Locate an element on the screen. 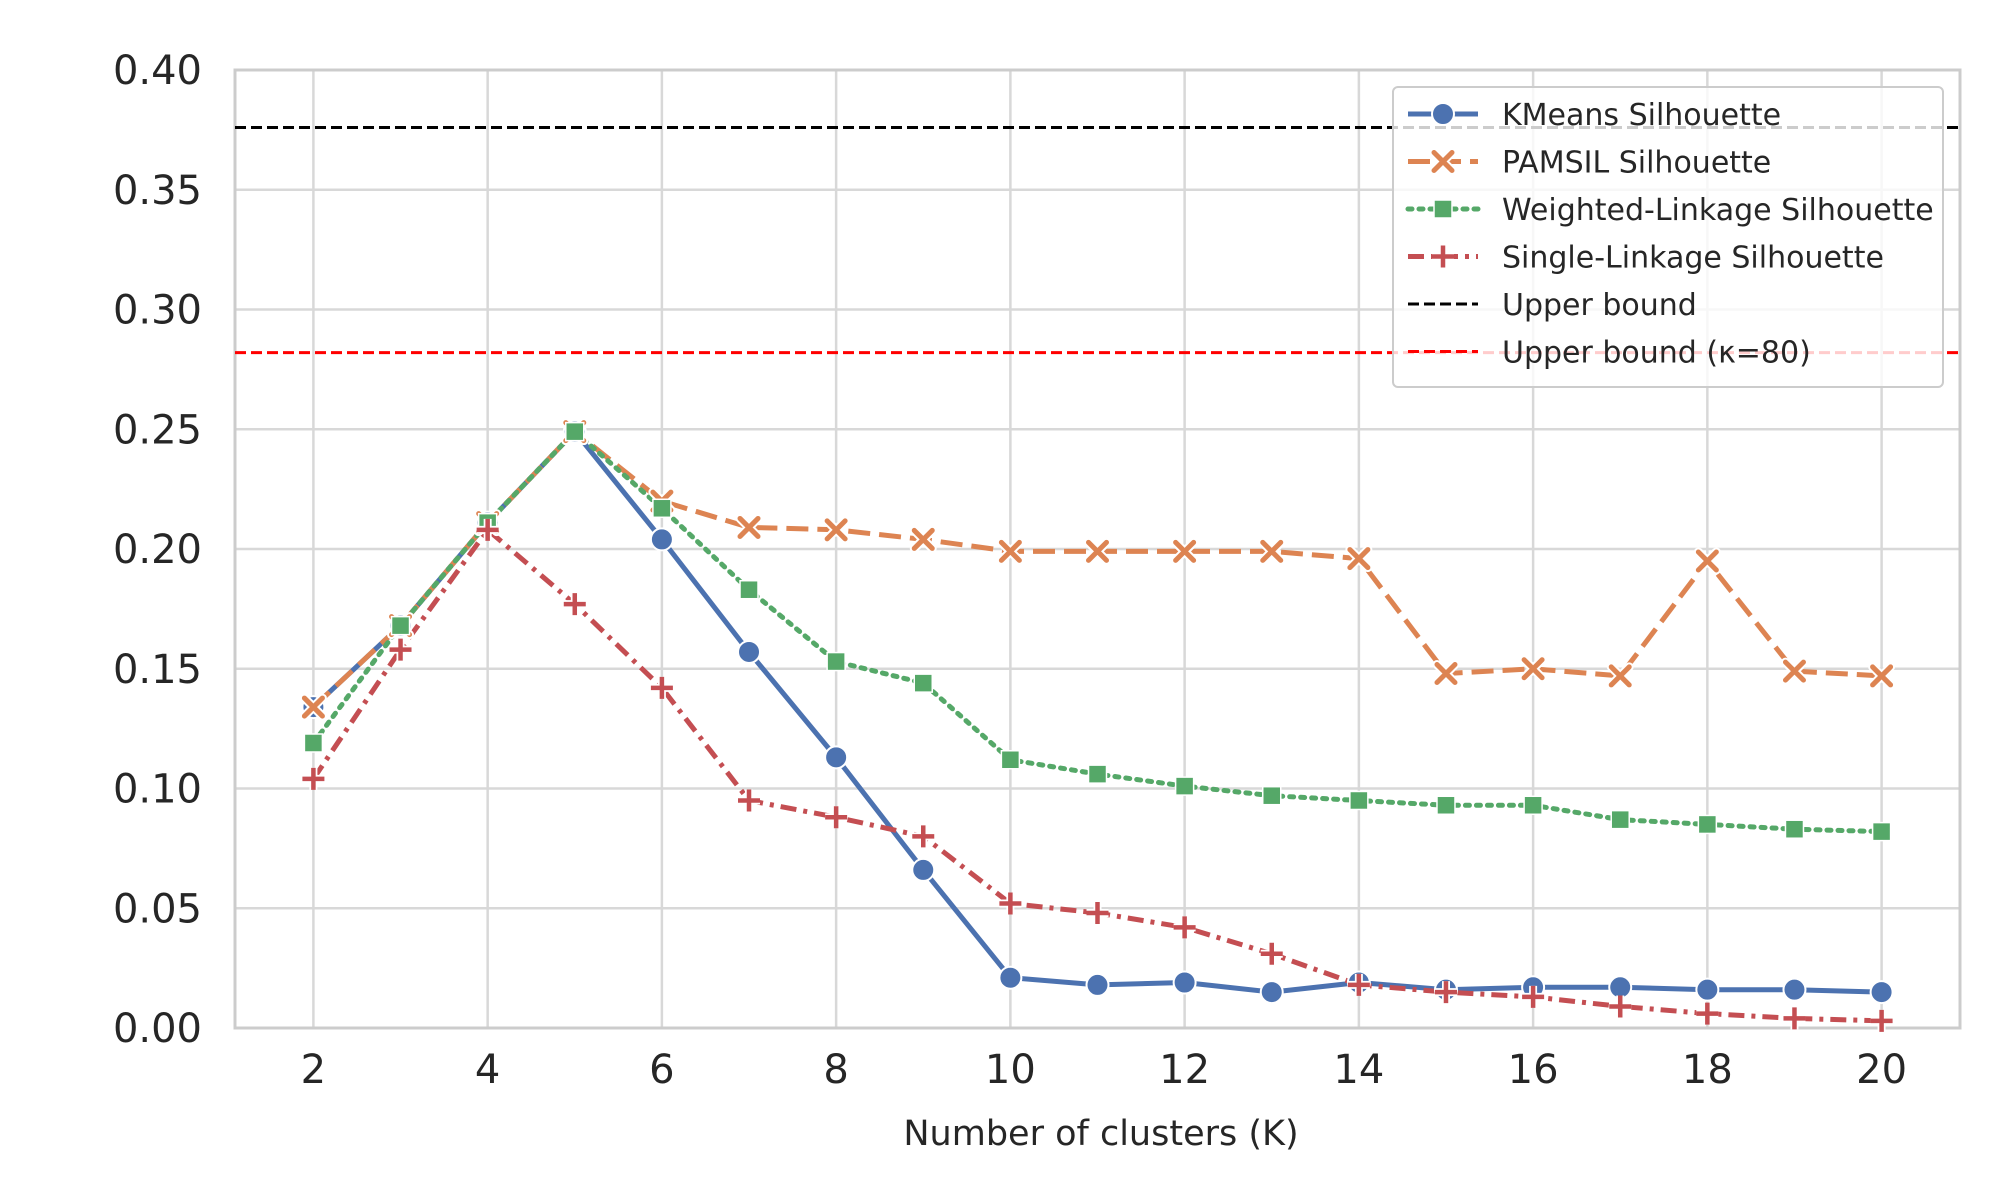 Image resolution: width=2000 pixels, height=1200 pixels. x-tick-label: 8 is located at coordinates (835, 1070).